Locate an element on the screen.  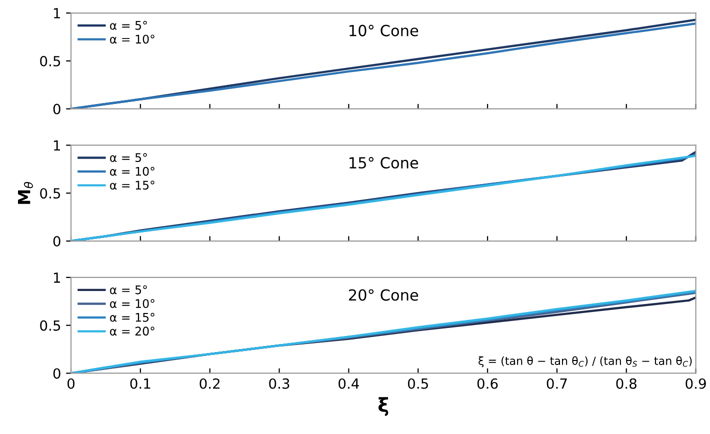
x-tick-label: 0.9 is located at coordinates (696, 383).